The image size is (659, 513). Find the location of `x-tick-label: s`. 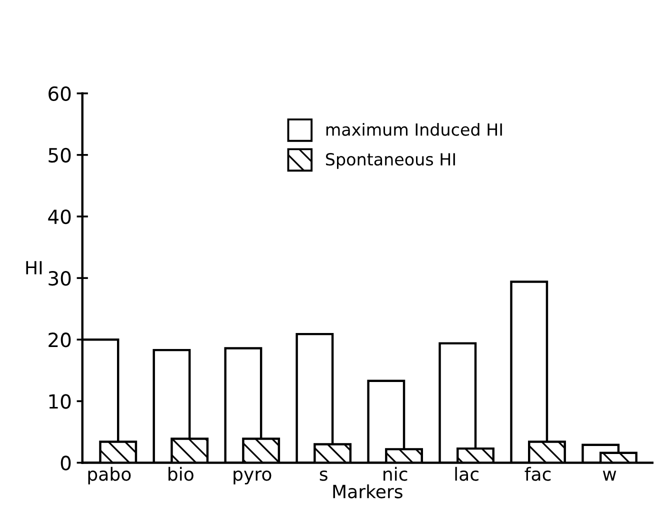

x-tick-label: s is located at coordinates (324, 475).